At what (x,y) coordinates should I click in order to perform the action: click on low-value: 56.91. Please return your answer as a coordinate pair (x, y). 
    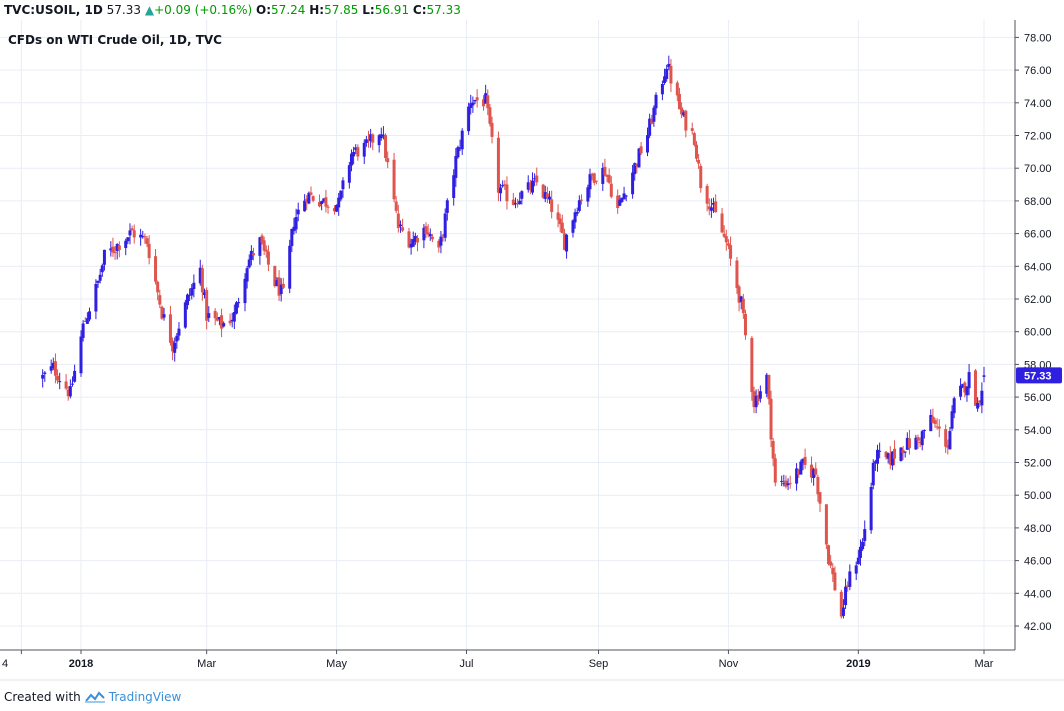
    Looking at the image, I should click on (392, 10).